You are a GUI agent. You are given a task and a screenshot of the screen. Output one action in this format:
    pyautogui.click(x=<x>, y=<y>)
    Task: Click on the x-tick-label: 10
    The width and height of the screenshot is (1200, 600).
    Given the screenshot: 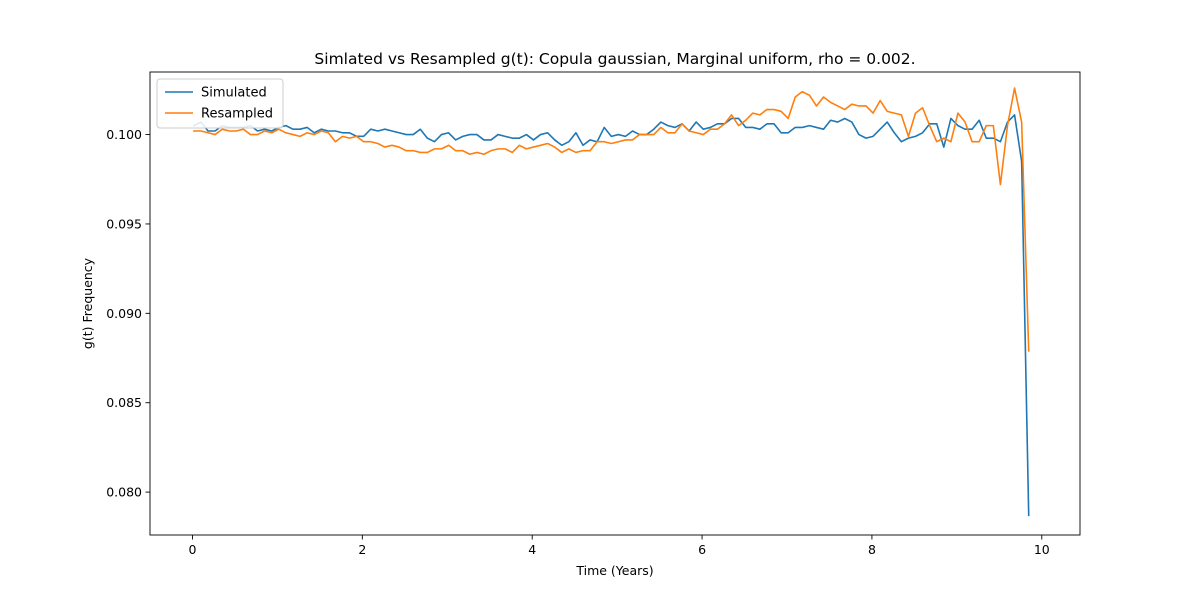 What is the action you would take?
    pyautogui.click(x=1042, y=549)
    